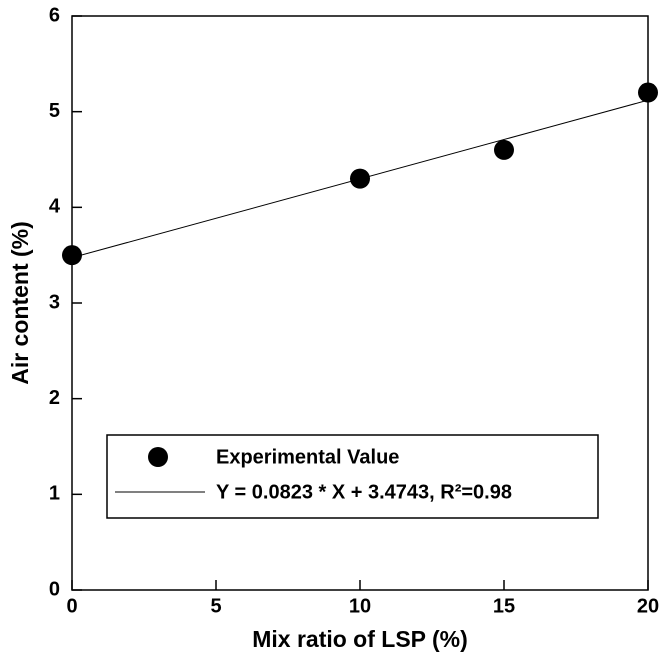 This screenshot has width=664, height=665. What do you see at coordinates (54, 111) in the screenshot?
I see `y-tick-label: 5` at bounding box center [54, 111].